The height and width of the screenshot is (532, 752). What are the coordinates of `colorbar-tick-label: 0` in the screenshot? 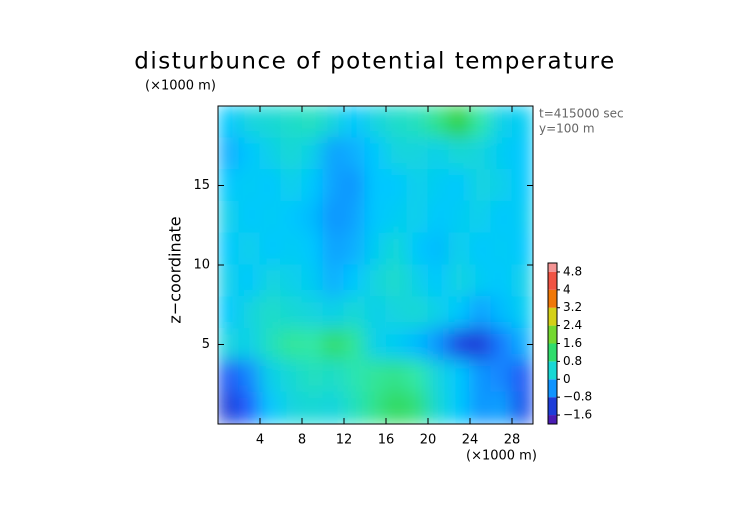 It's located at (567, 379).